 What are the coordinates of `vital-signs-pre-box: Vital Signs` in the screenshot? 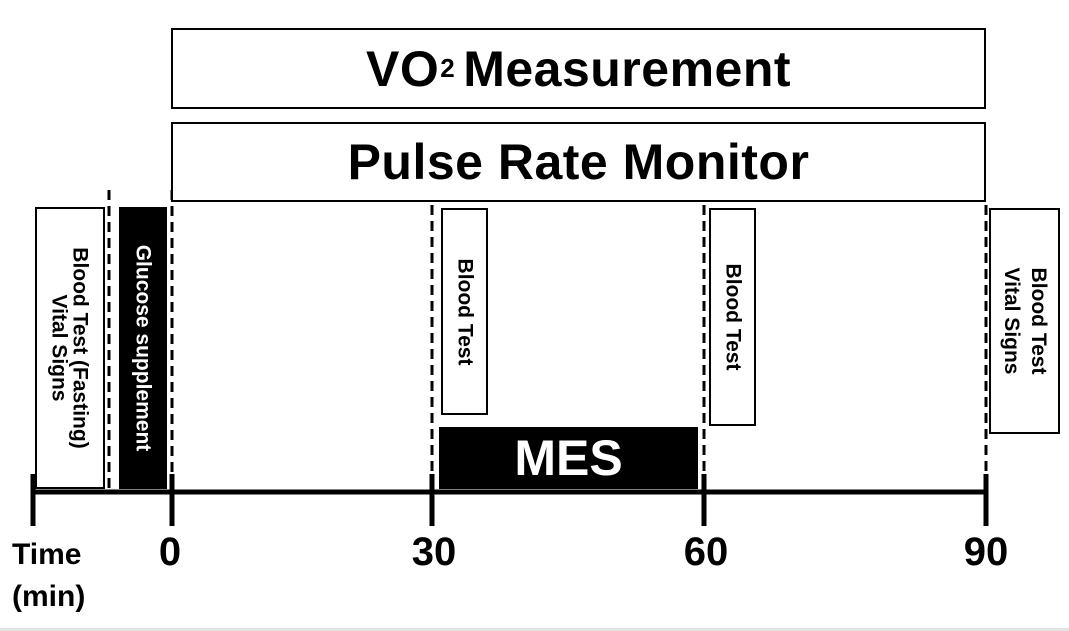 It's located at (70, 348).